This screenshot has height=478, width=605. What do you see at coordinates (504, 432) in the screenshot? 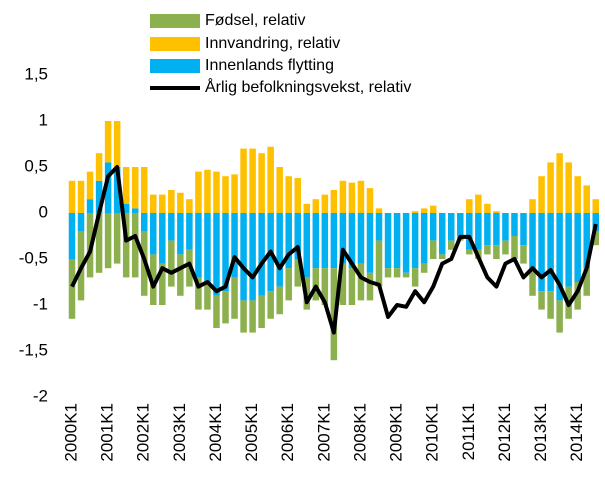
I see `x-tick-label: 2012K1` at bounding box center [504, 432].